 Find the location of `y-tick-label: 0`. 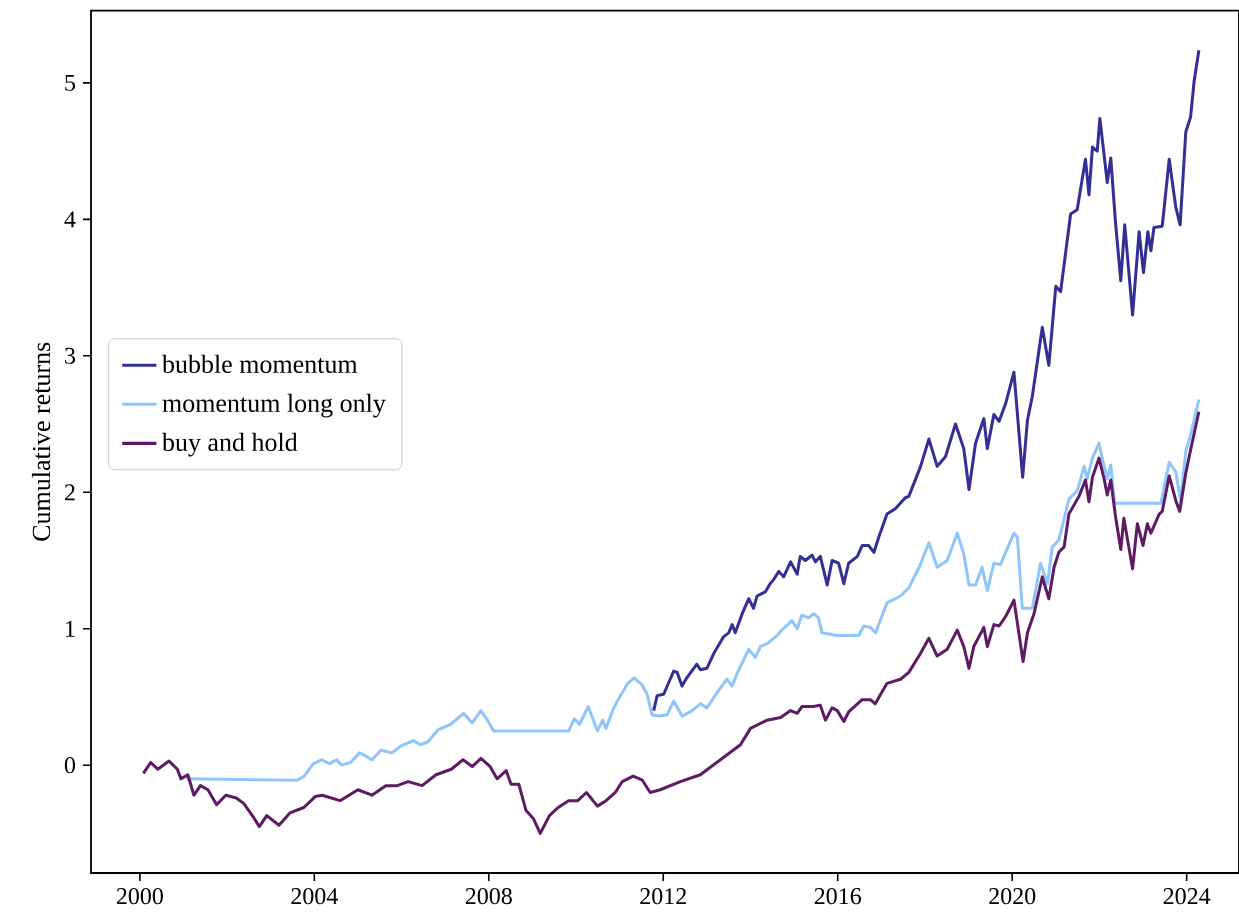

y-tick-label: 0 is located at coordinates (70, 765).